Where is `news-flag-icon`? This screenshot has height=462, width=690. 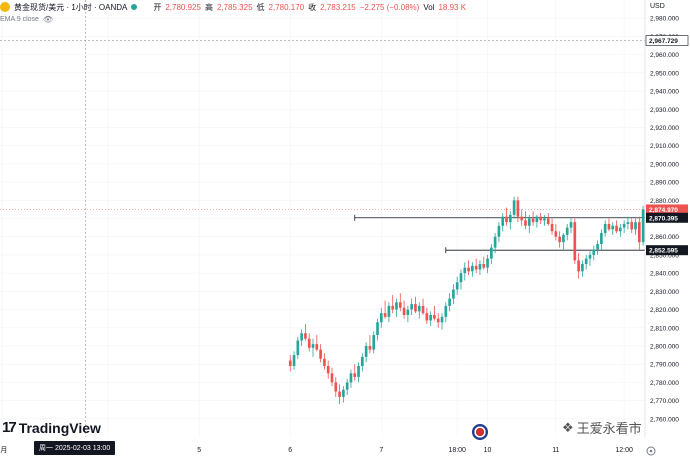 news-flag-icon is located at coordinates (480, 432).